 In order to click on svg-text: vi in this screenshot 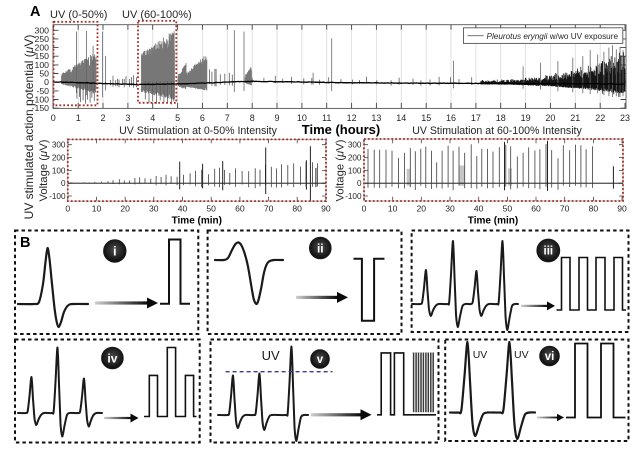, I will do `click(550, 357)`.